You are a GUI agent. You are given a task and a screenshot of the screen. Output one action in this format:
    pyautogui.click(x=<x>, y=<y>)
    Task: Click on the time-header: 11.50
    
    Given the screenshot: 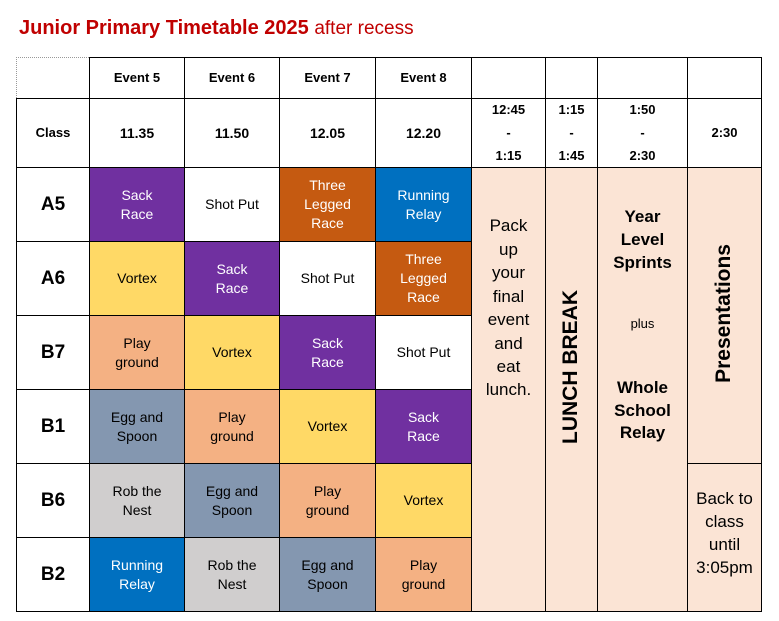 What is the action you would take?
    pyautogui.click(x=232, y=133)
    